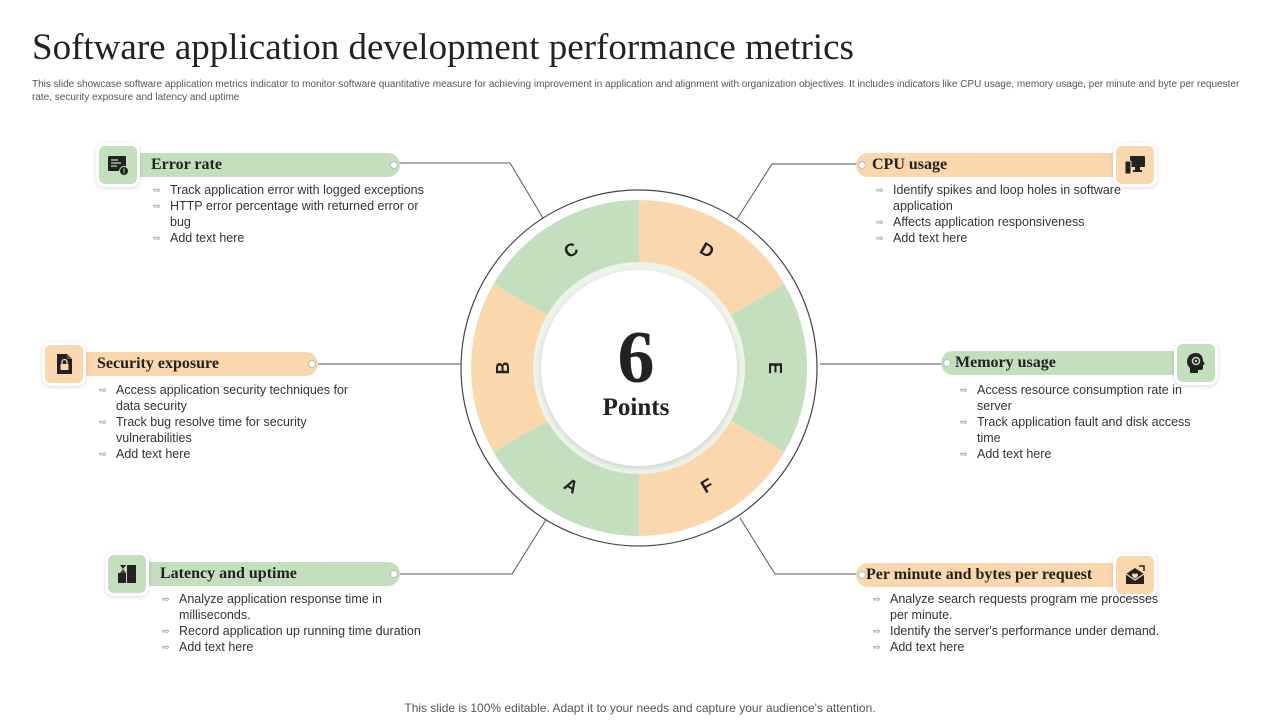 Image resolution: width=1280 pixels, height=720 pixels. Describe the element at coordinates (998, 165) in the screenshot. I see `cpu-usage-header: CPU usage` at that location.